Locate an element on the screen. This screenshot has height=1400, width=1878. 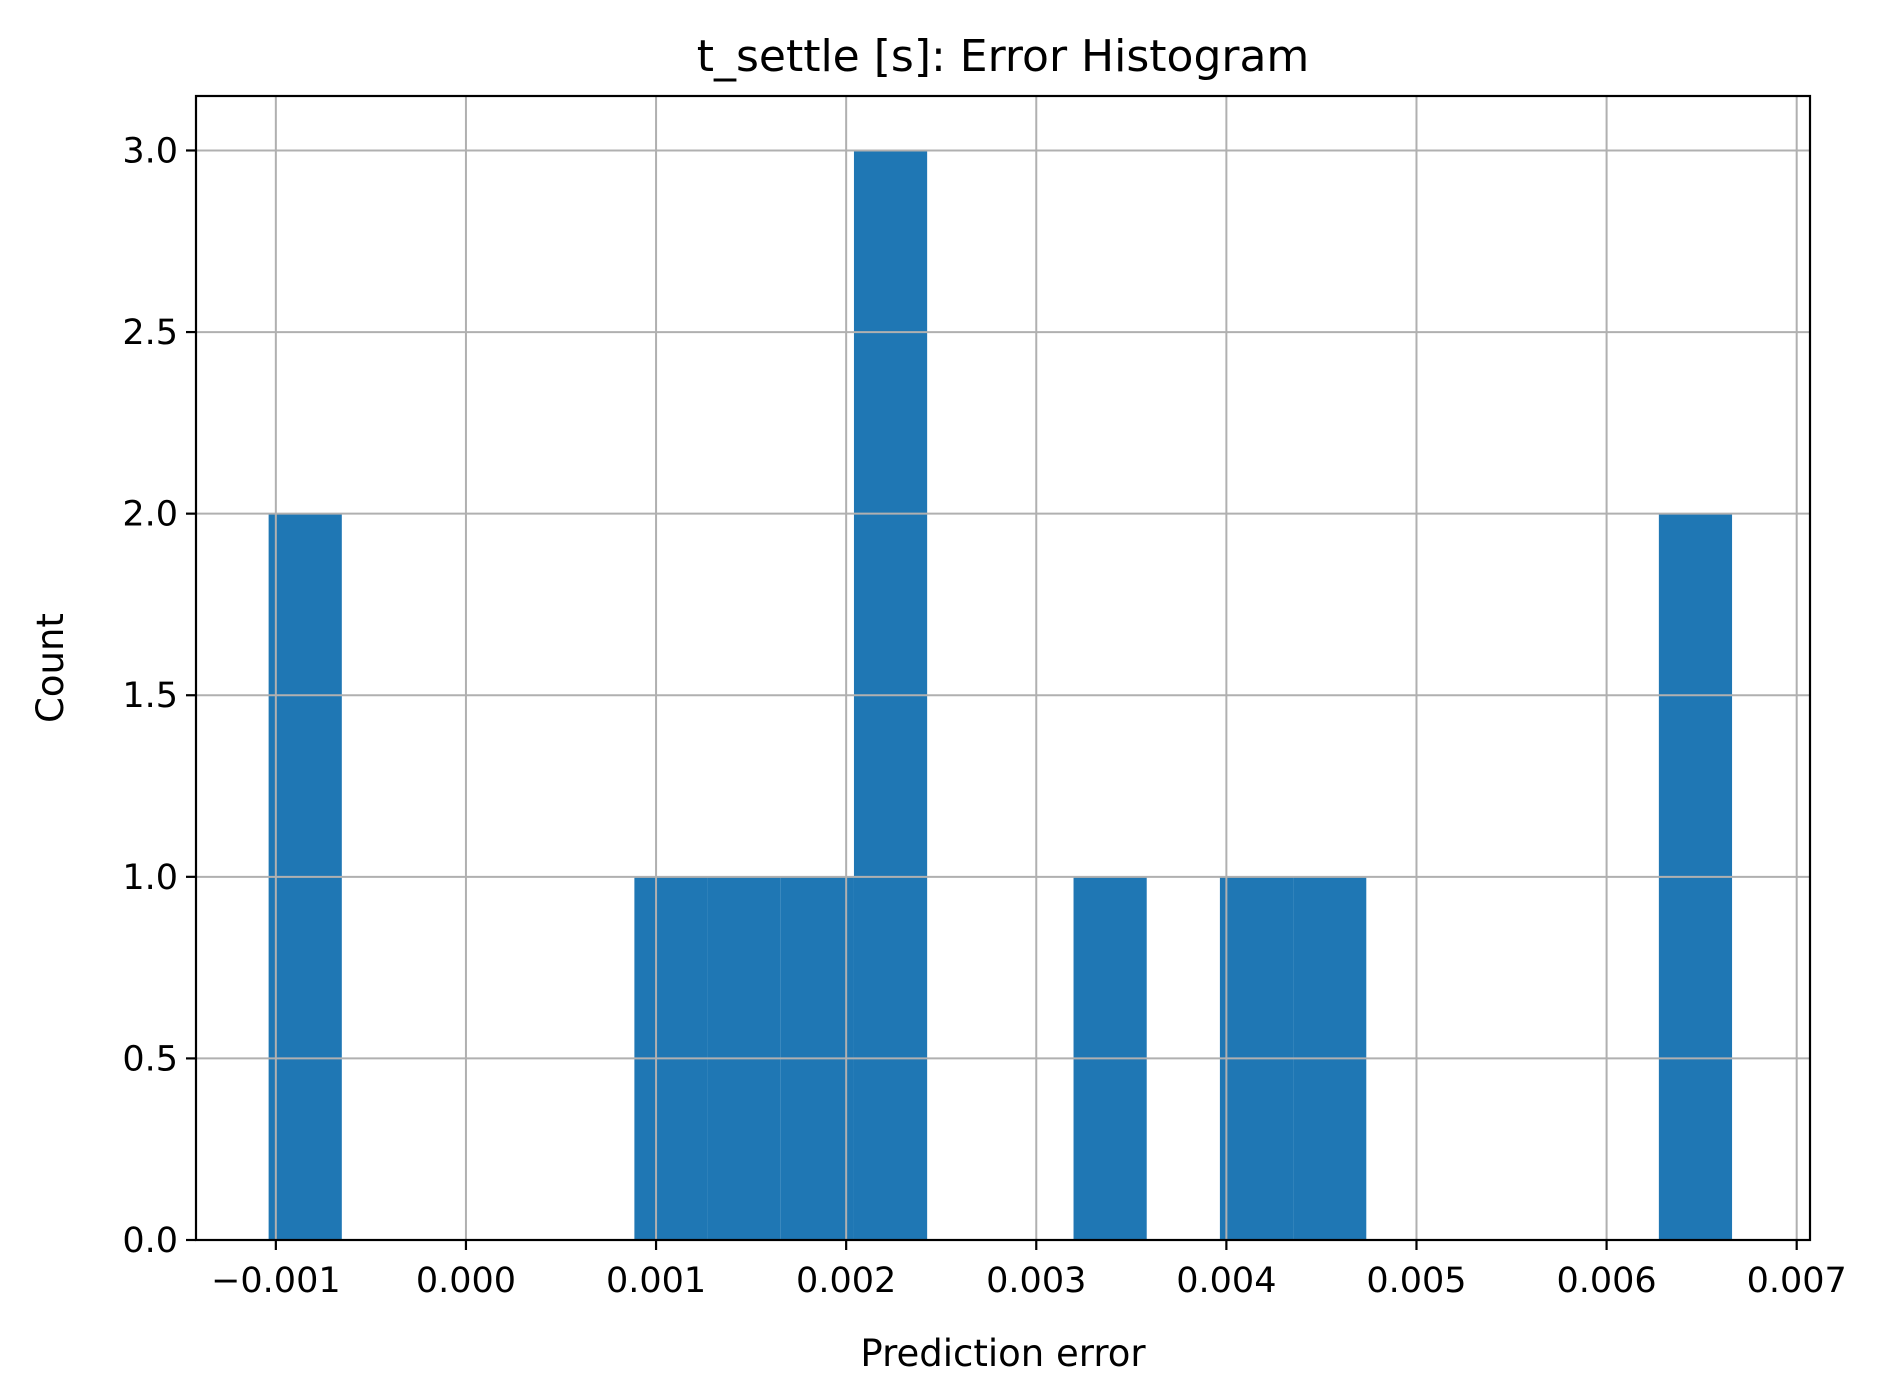
y-tick-label: 2.5 is located at coordinates (150, 333).